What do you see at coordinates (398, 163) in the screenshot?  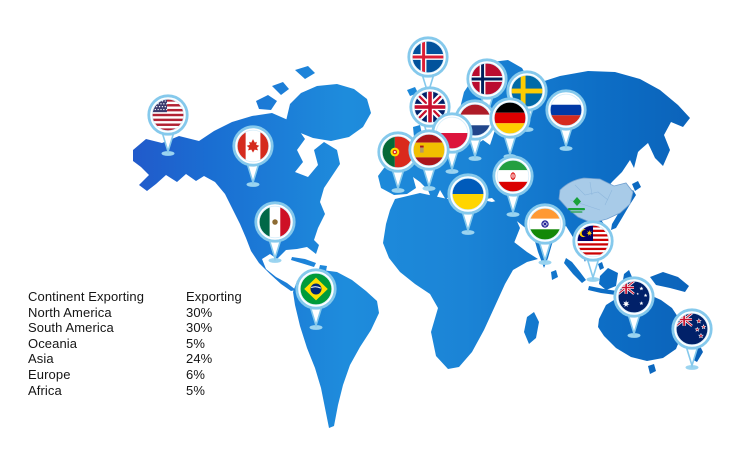 I see `pt-flag-pin` at bounding box center [398, 163].